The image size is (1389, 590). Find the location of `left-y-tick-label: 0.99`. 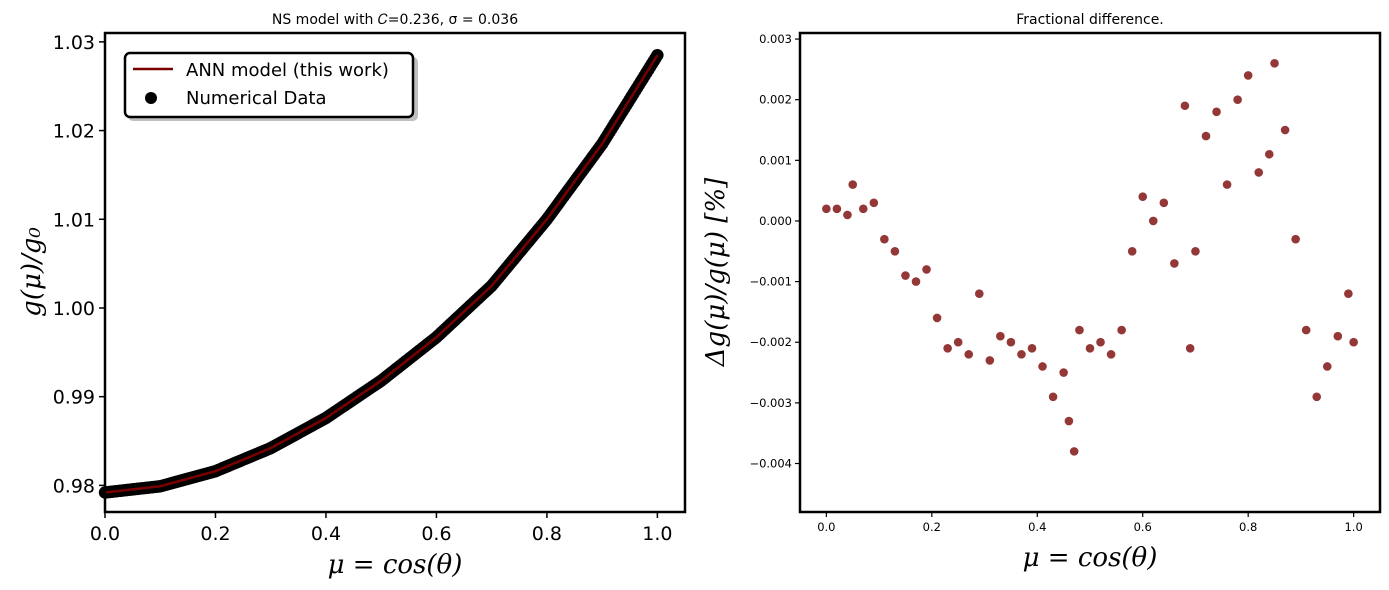

left-y-tick-label: 0.99 is located at coordinates (74, 398).